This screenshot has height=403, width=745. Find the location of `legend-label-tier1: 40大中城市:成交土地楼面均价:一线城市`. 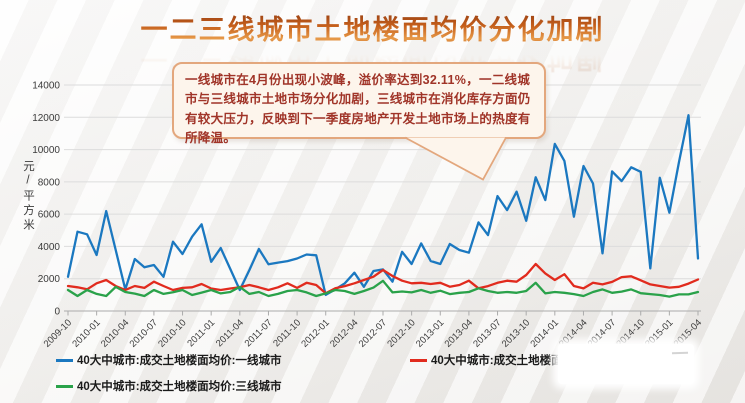

legend-label-tier1: 40大中城市:成交土地楼面均价:一线城市 is located at coordinates (179, 361).